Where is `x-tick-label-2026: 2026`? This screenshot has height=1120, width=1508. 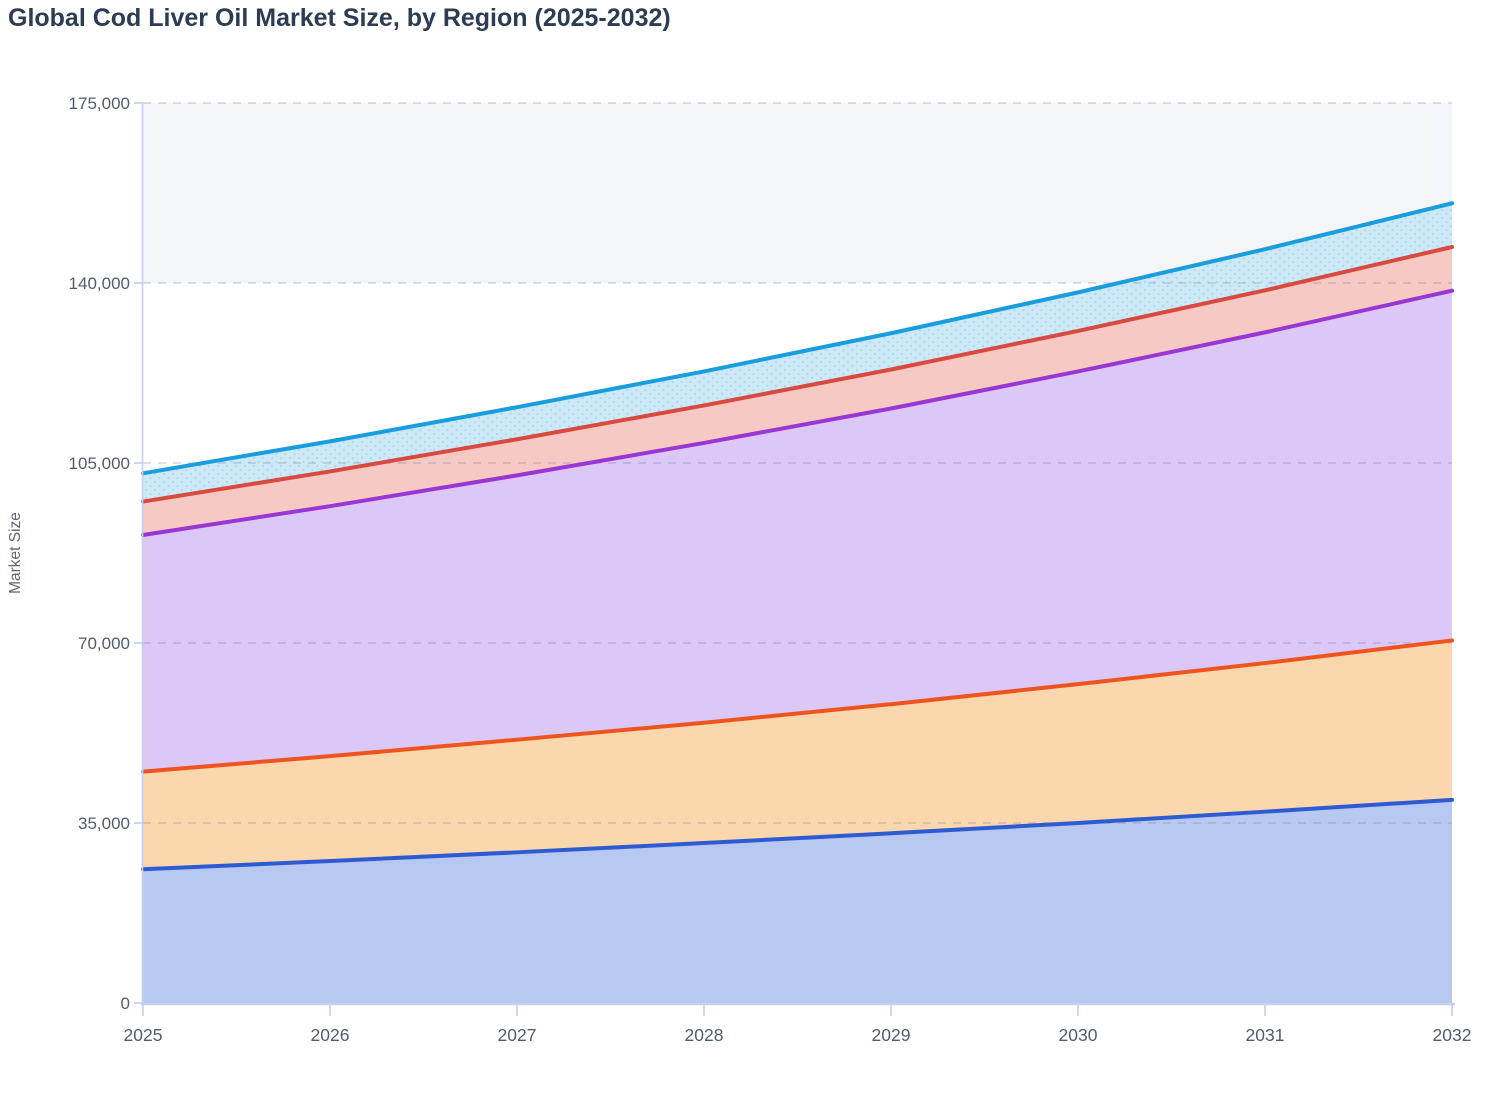
x-tick-label-2026: 2026 is located at coordinates (330, 1035).